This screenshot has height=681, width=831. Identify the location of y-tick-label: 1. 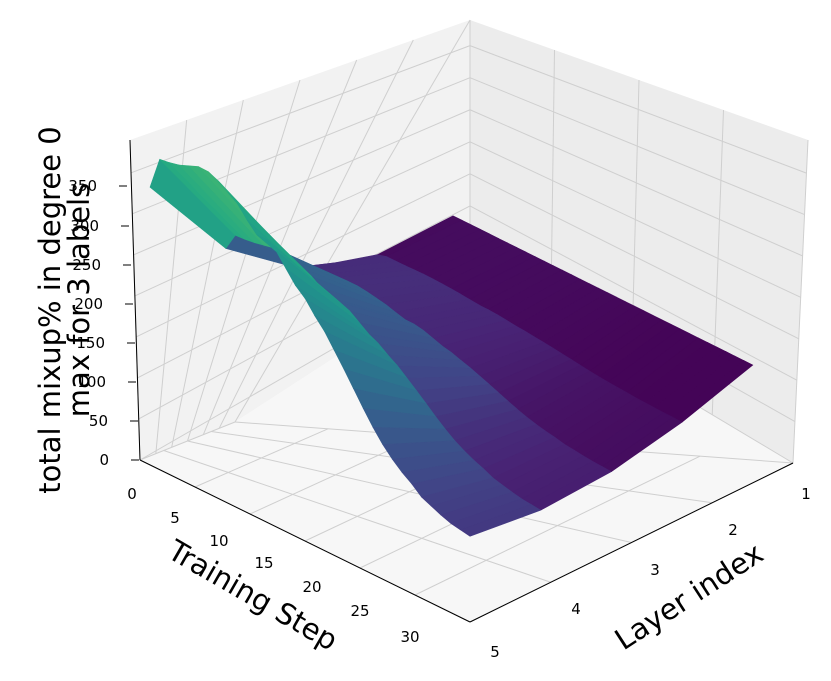
(806, 494).